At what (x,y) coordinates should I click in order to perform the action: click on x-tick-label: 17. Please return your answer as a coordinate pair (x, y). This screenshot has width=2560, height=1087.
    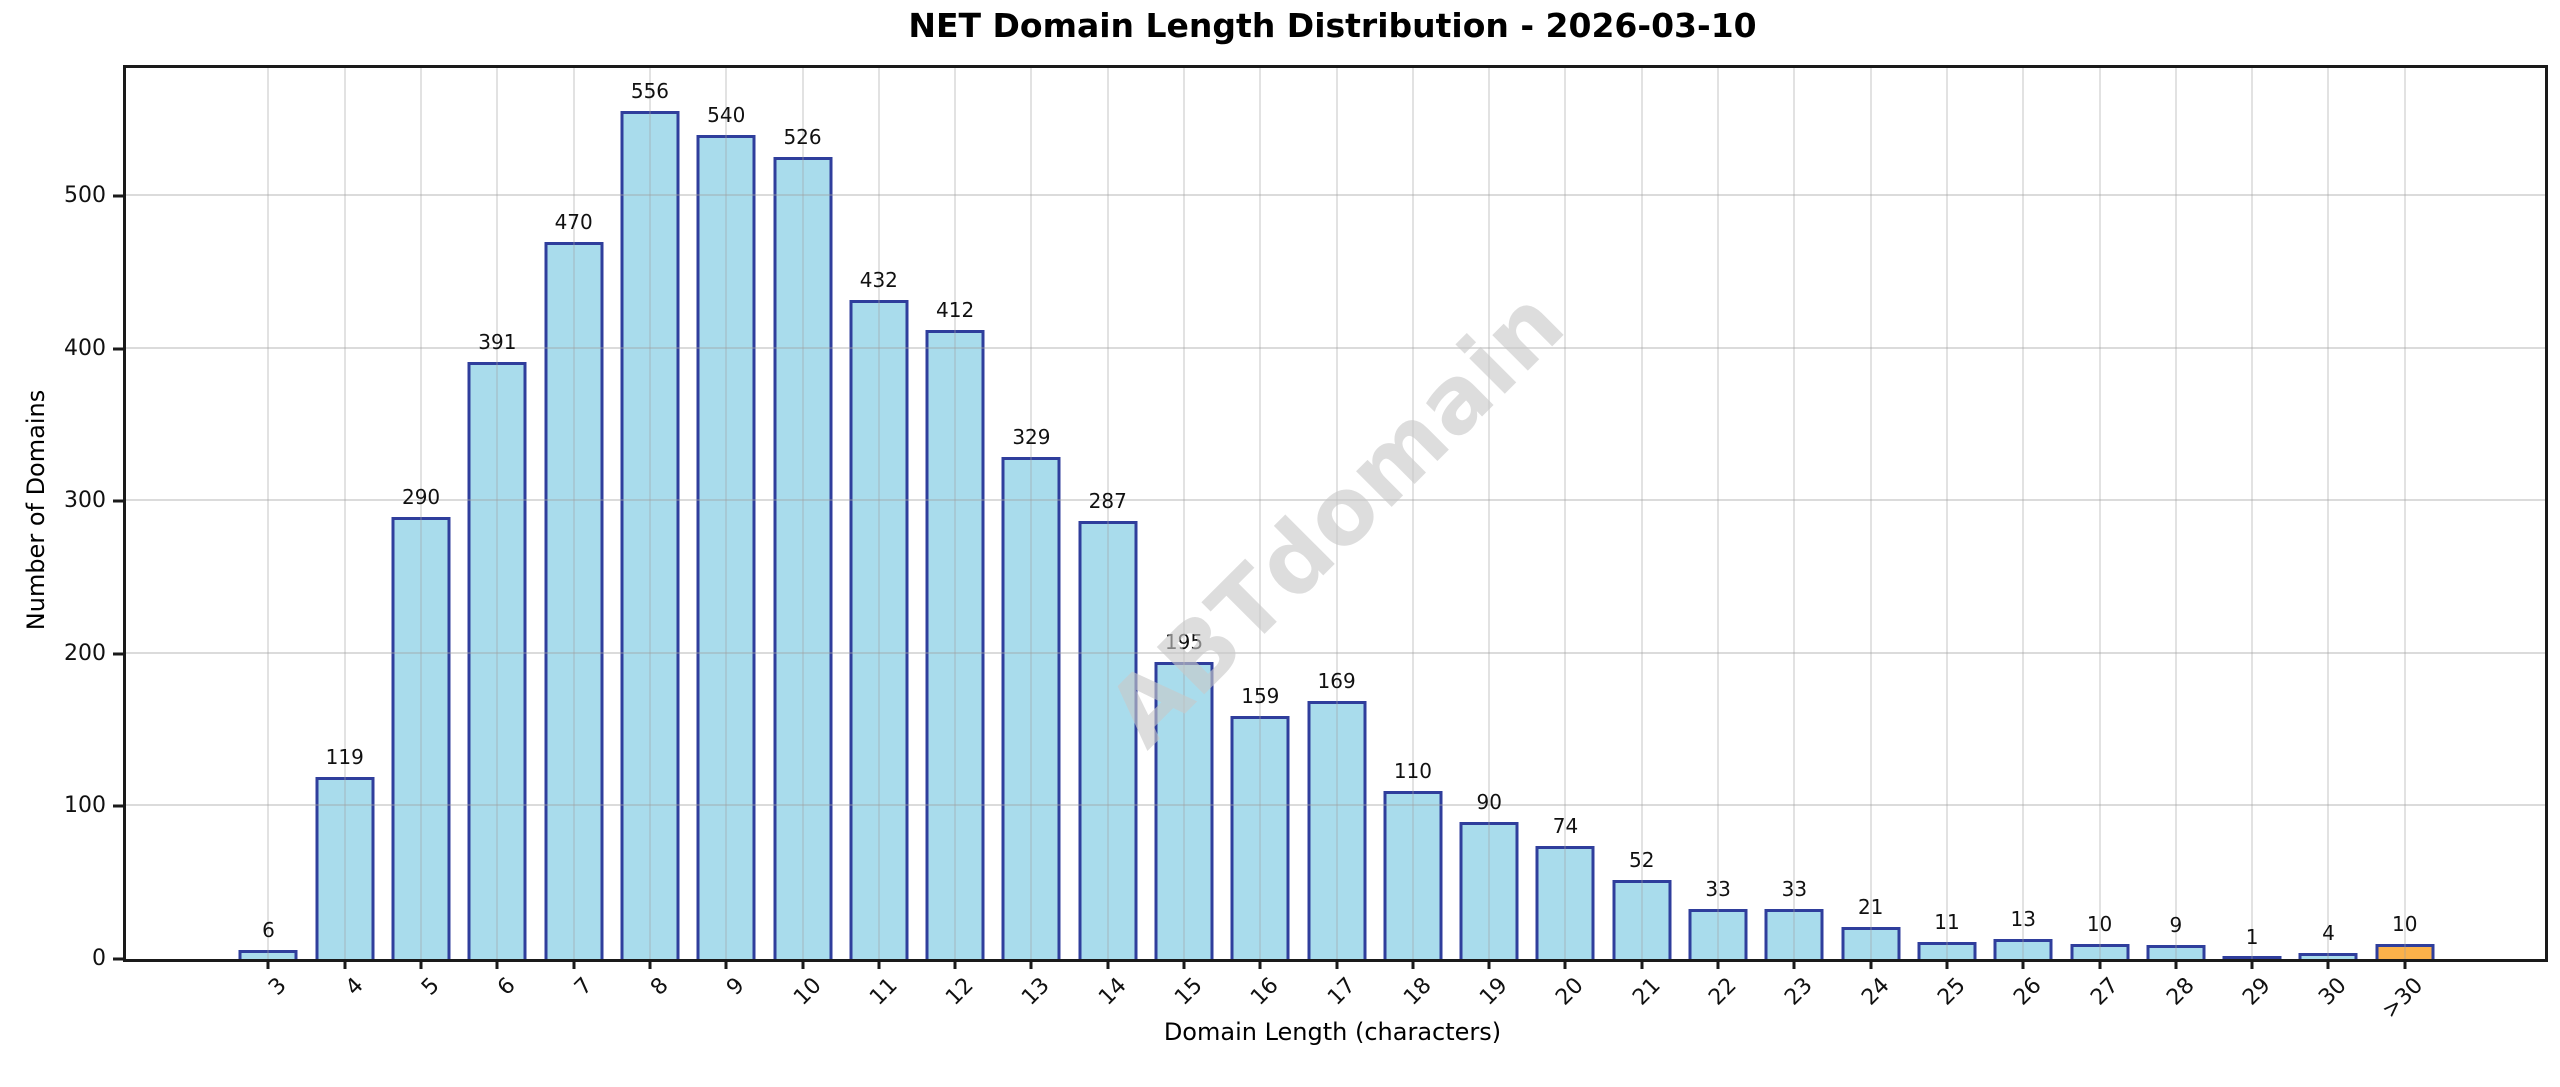
    Looking at the image, I should click on (1341, 992).